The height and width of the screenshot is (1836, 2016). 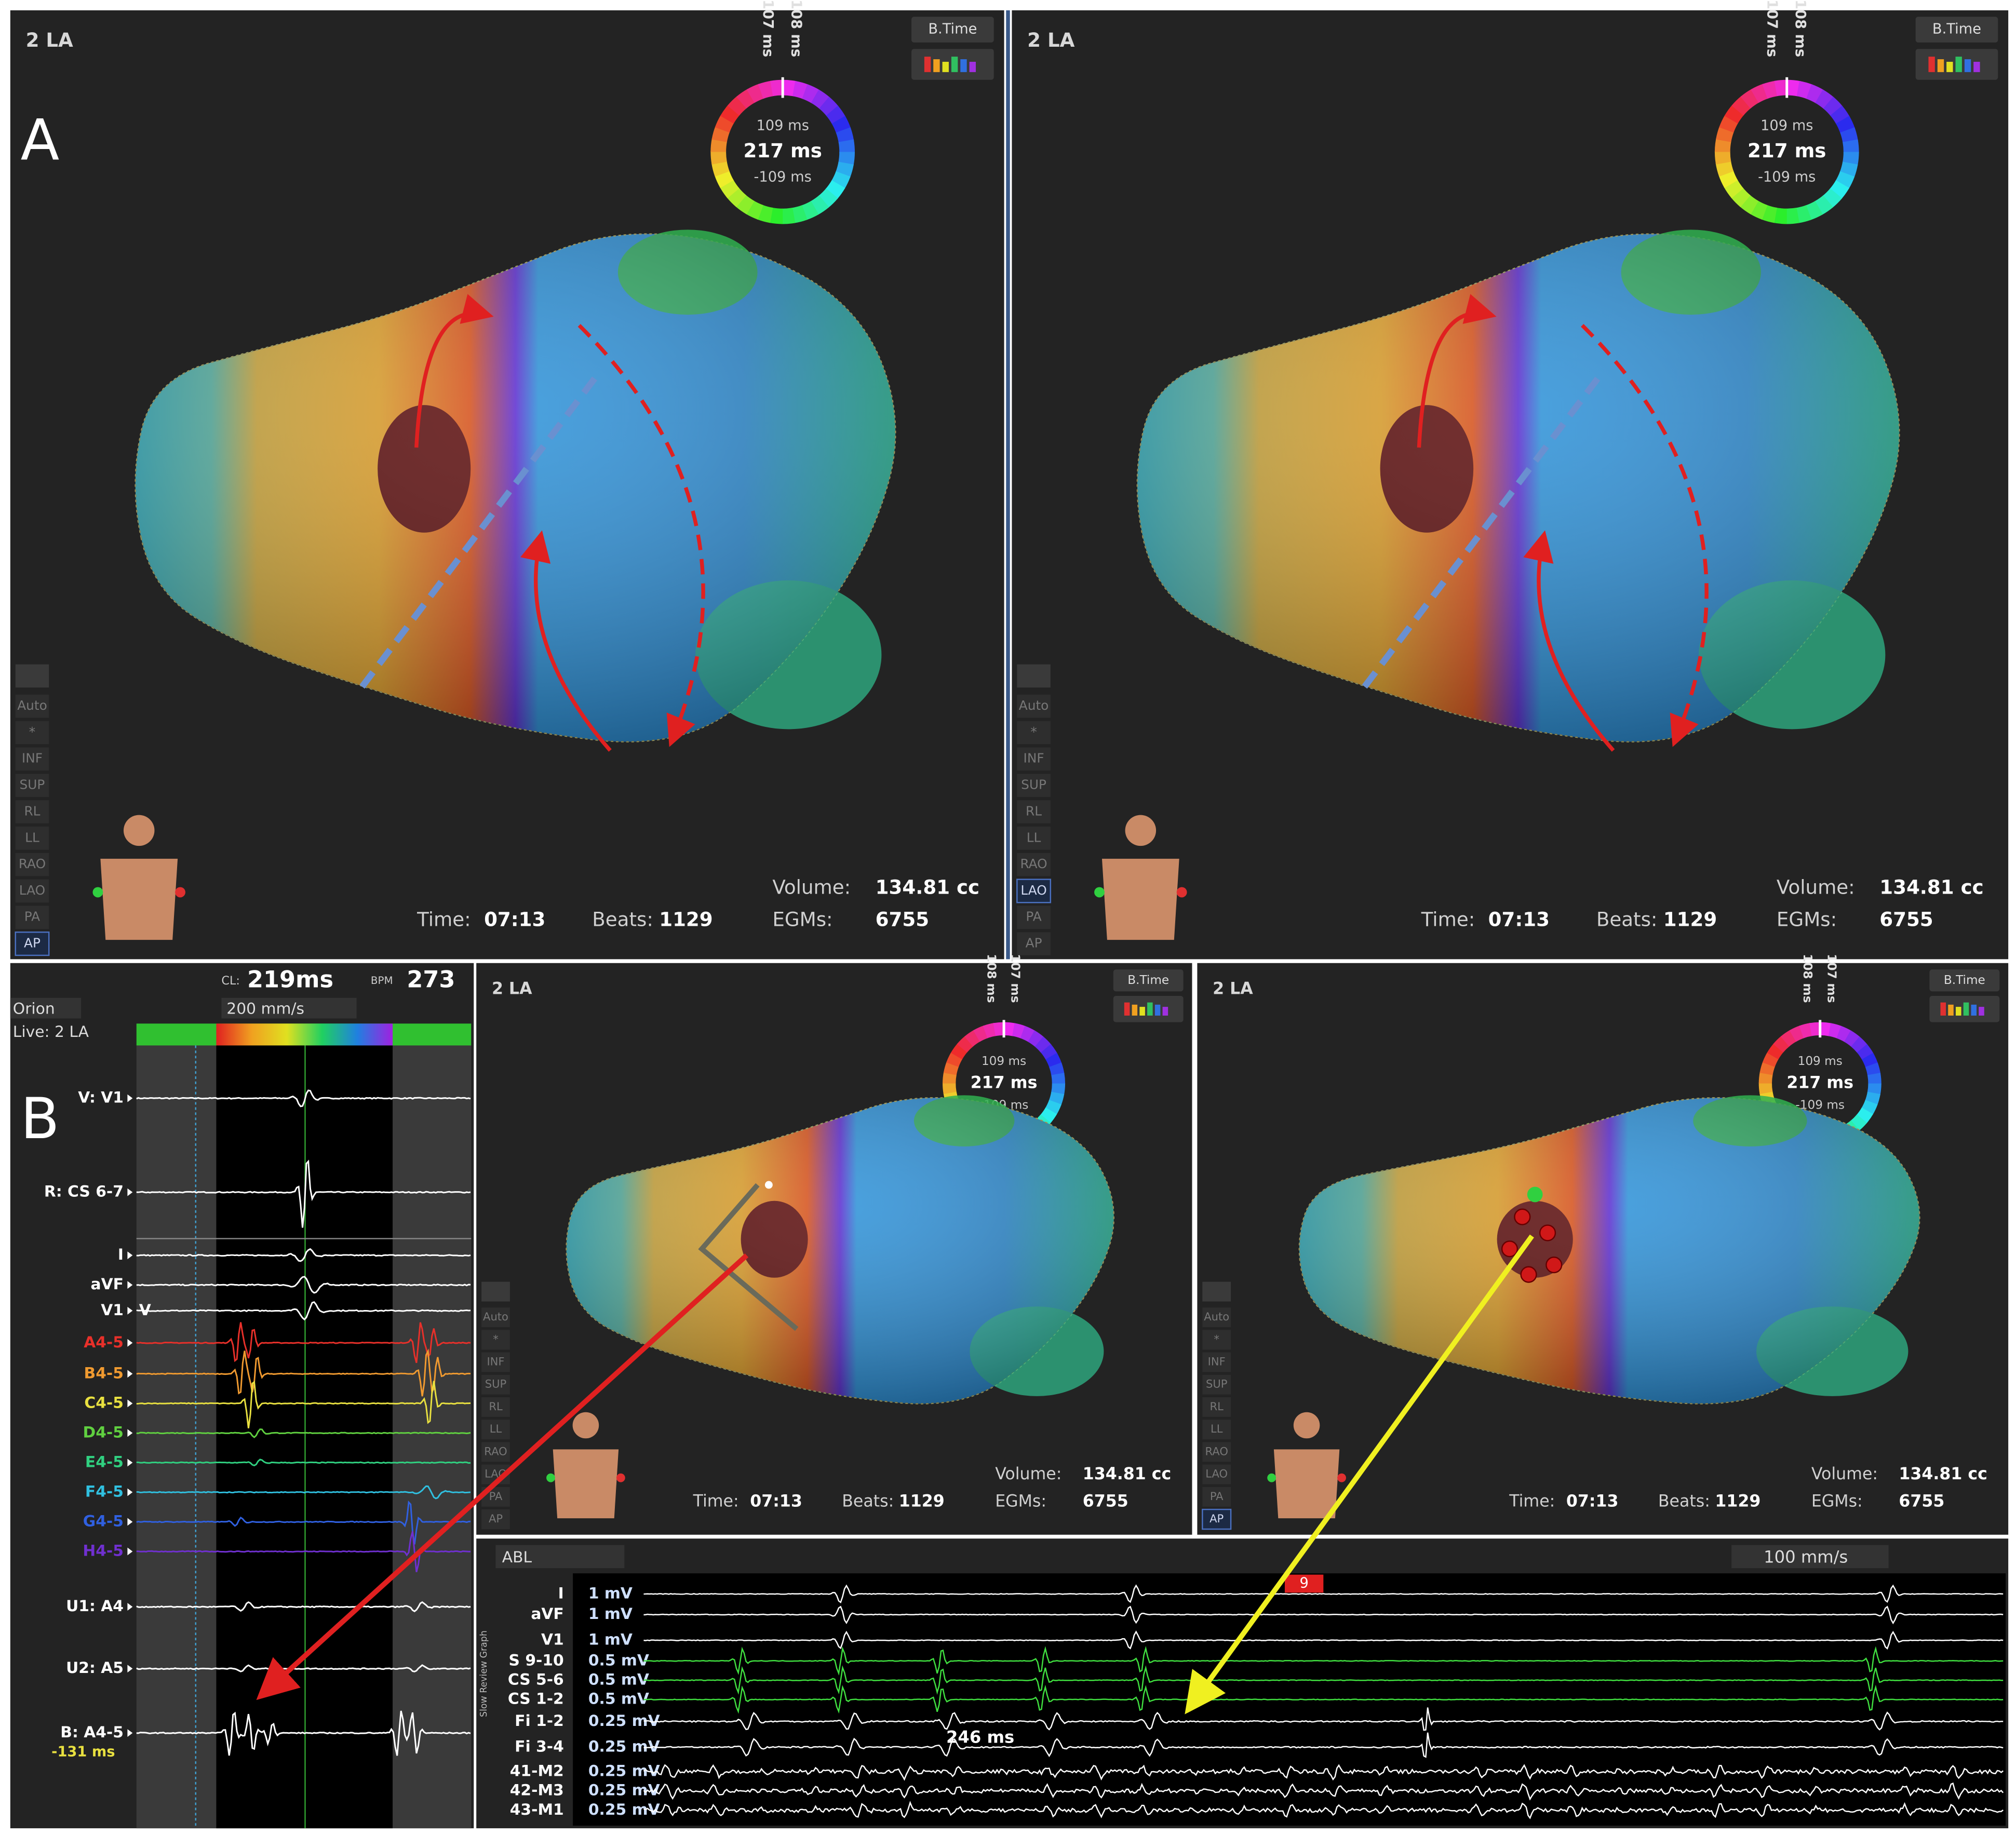 What do you see at coordinates (83, 1752) in the screenshot?
I see `timing-label: -131 ms` at bounding box center [83, 1752].